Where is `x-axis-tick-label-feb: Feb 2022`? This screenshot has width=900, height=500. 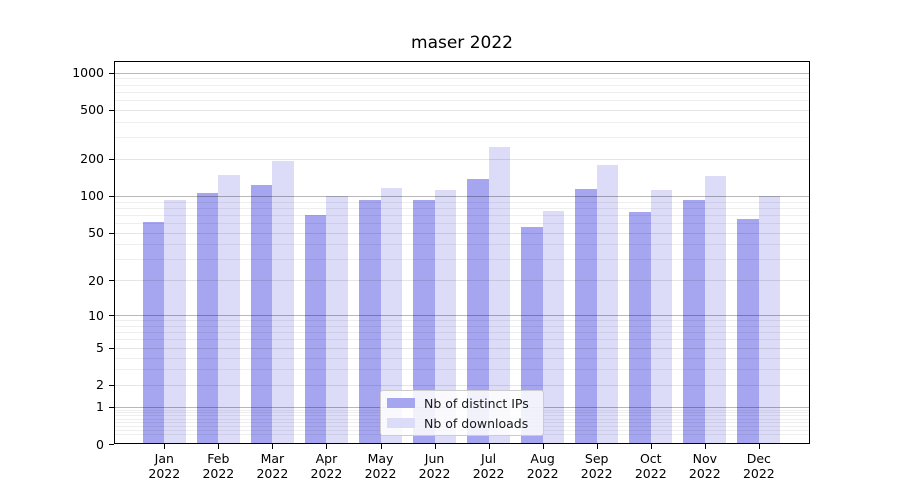 x-axis-tick-label-feb: Feb 2022 is located at coordinates (218, 466).